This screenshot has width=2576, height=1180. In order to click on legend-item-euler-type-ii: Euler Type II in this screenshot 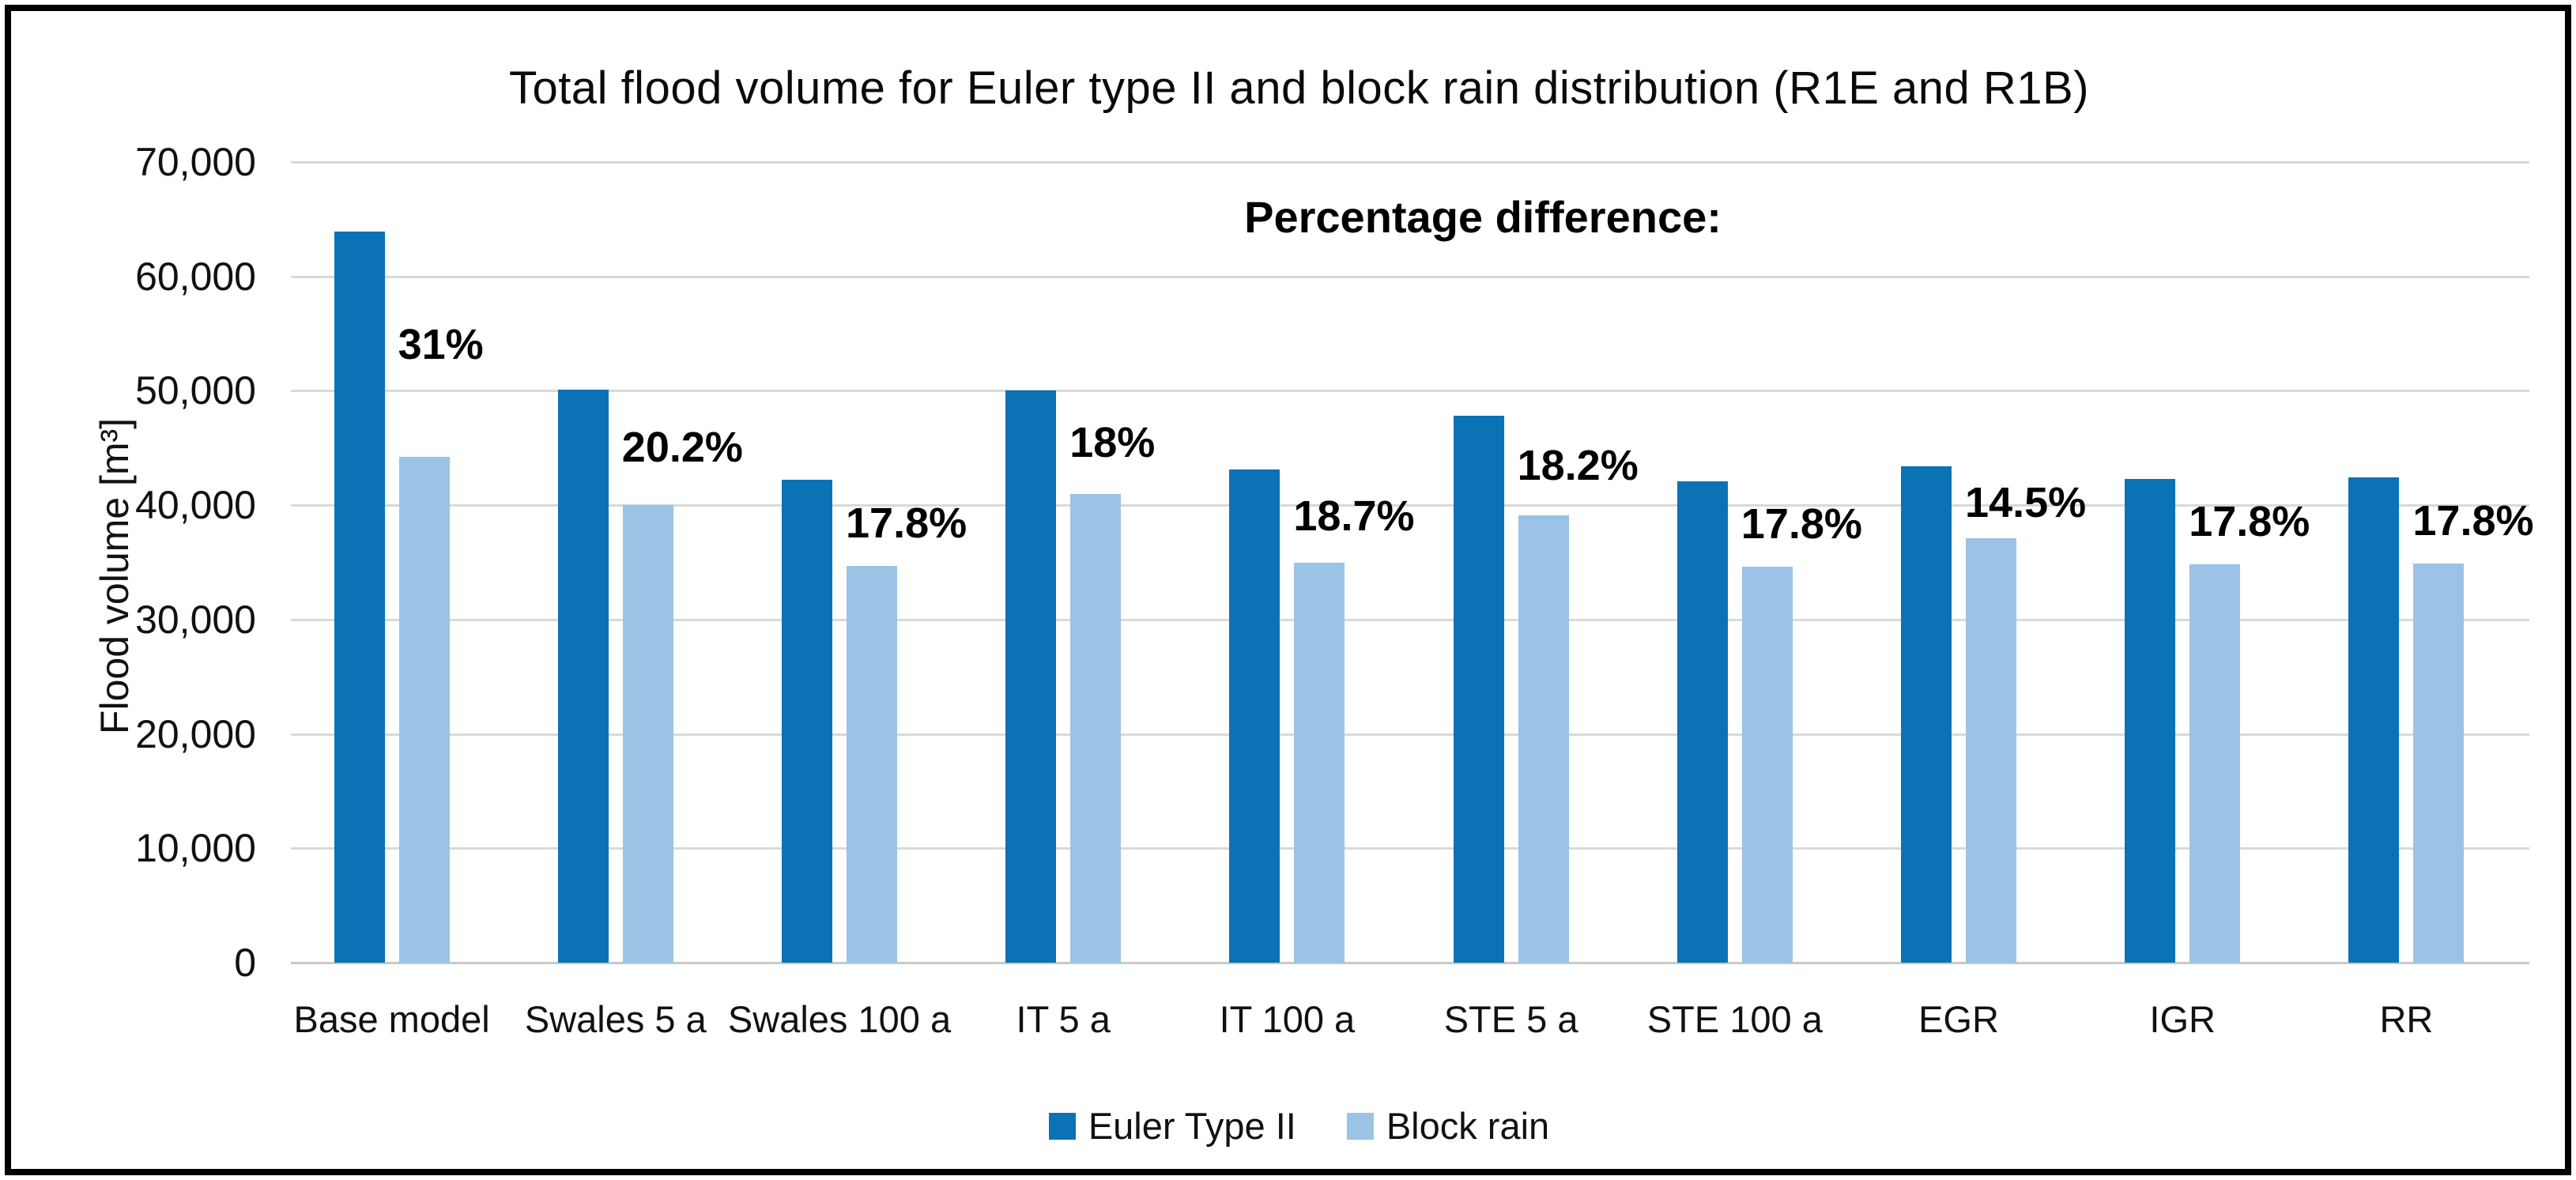, I will do `click(1172, 1126)`.